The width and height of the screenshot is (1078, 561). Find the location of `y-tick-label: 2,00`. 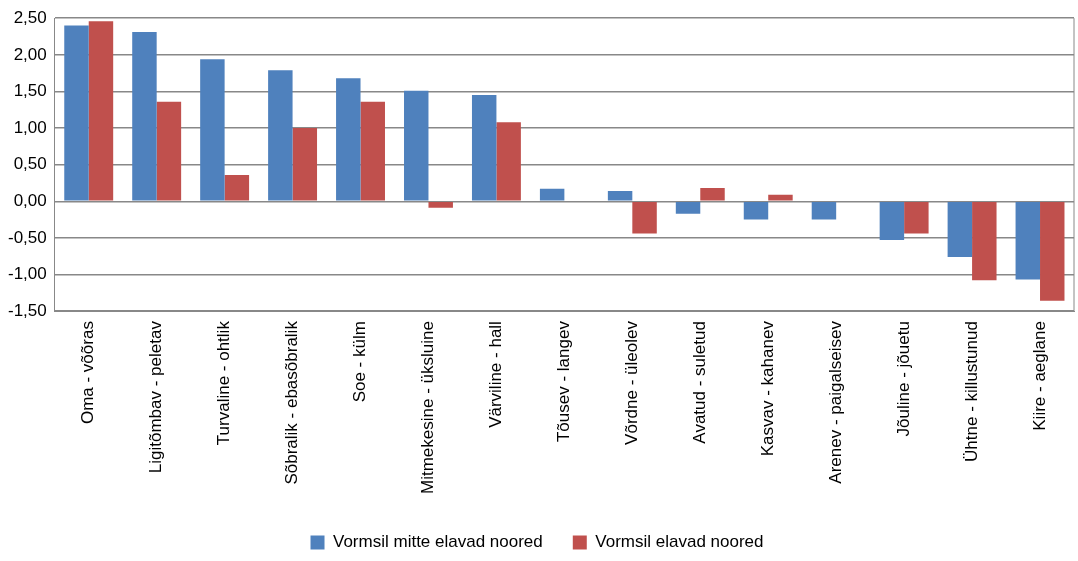

y-tick-label: 2,00 is located at coordinates (30, 54).